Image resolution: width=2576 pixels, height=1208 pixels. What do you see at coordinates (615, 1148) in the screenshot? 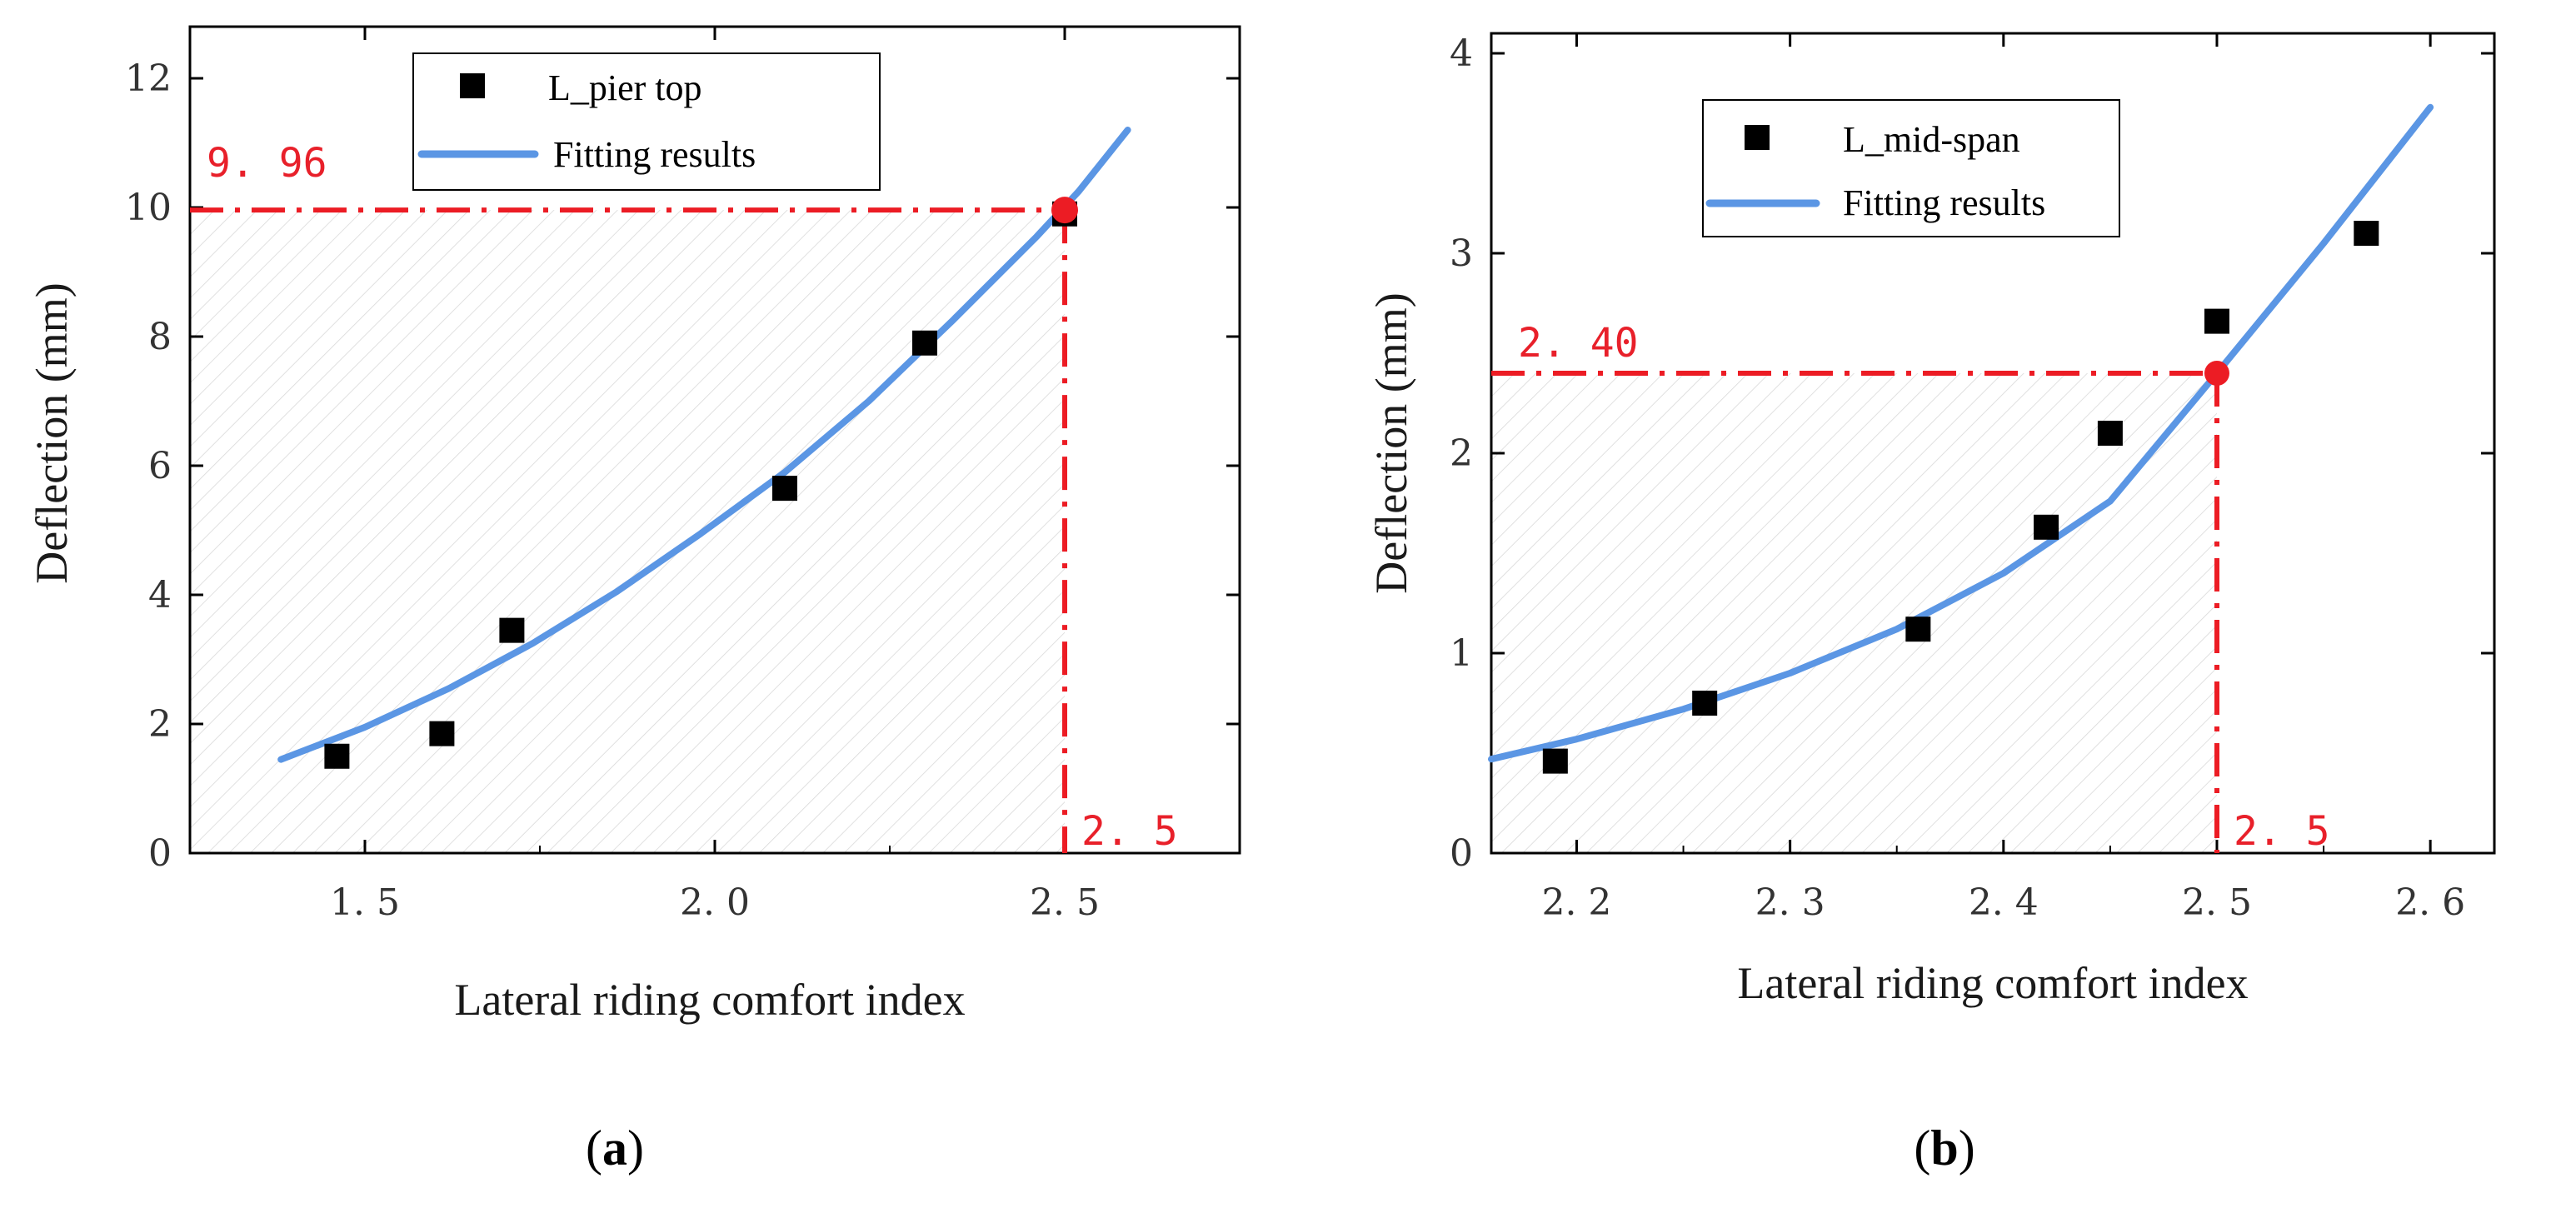
I see `caption-a: (a)` at bounding box center [615, 1148].